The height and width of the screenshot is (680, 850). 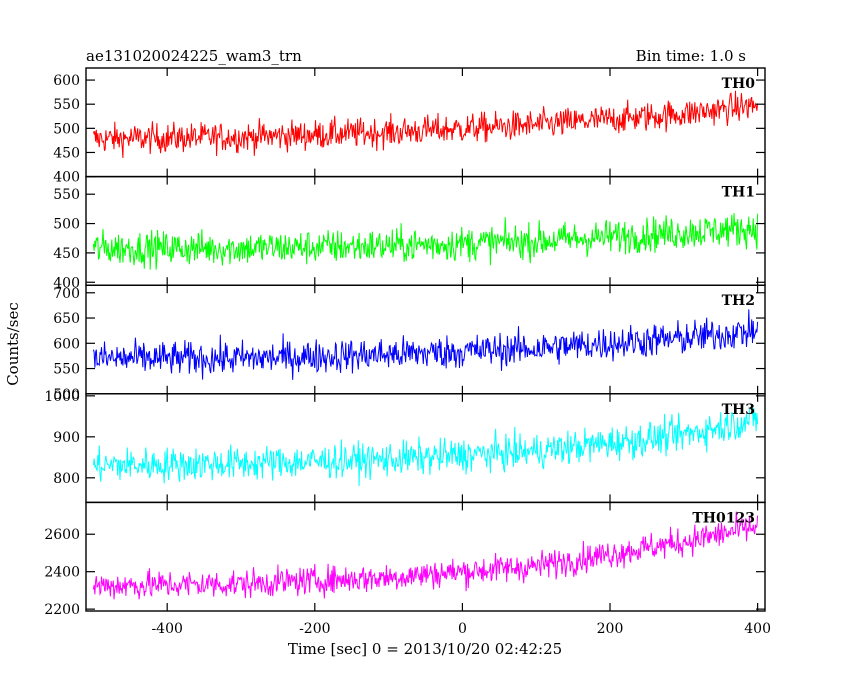 What do you see at coordinates (425, 649) in the screenshot?
I see `x-axis-title: Time [sec] 0 = 2013/10/20 02:42:25` at bounding box center [425, 649].